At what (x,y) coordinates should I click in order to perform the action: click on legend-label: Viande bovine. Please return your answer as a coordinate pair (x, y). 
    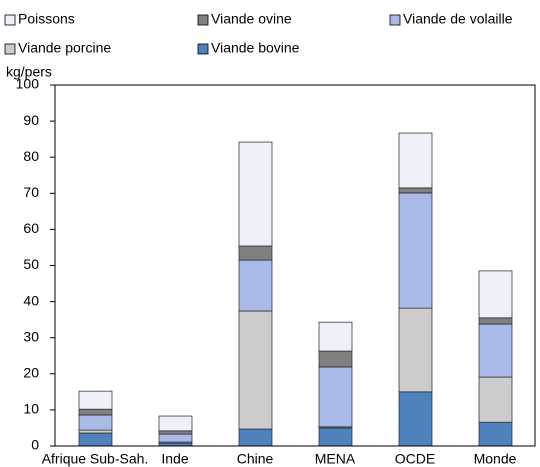
    Looking at the image, I should click on (255, 48).